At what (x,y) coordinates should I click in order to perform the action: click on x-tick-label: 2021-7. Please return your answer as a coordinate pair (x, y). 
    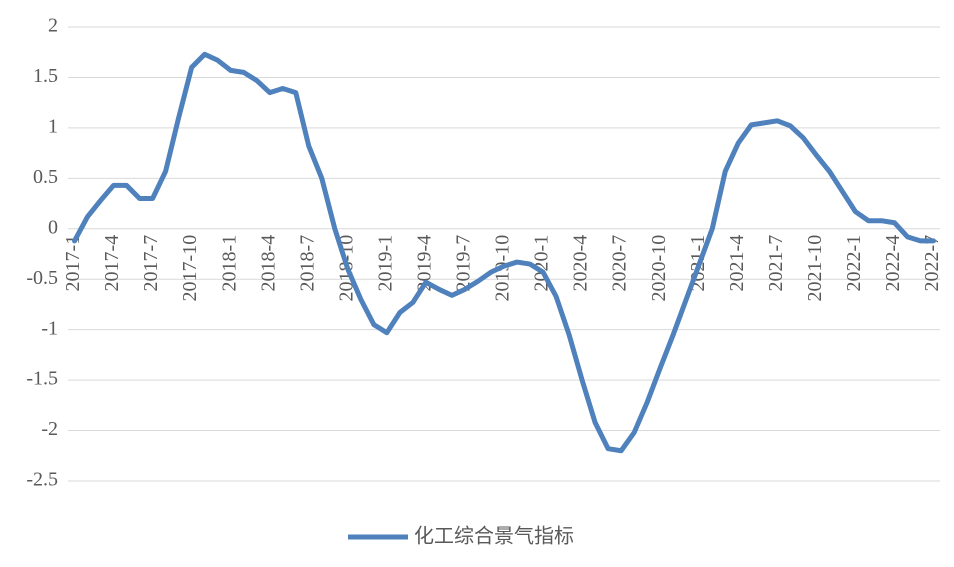
    Looking at the image, I should click on (776, 263).